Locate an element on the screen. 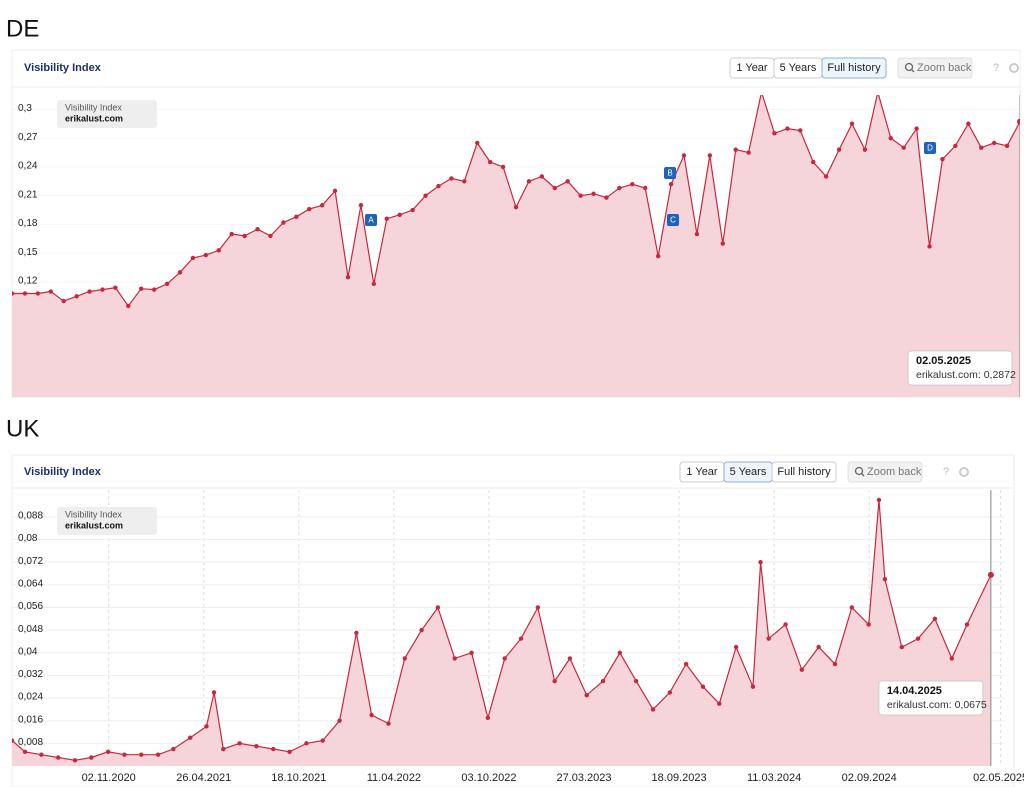  tooltip-value: erikalust.com: 0,2872 is located at coordinates (966, 375).